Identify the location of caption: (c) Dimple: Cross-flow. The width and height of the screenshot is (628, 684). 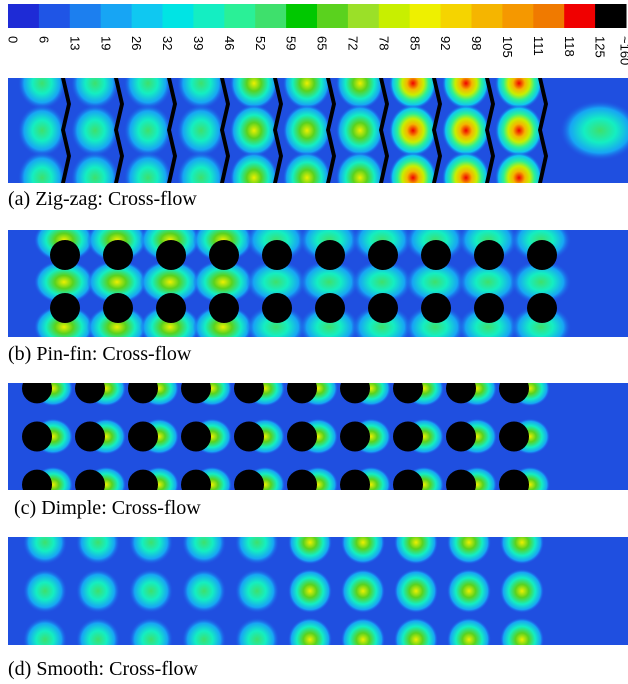
(107, 508).